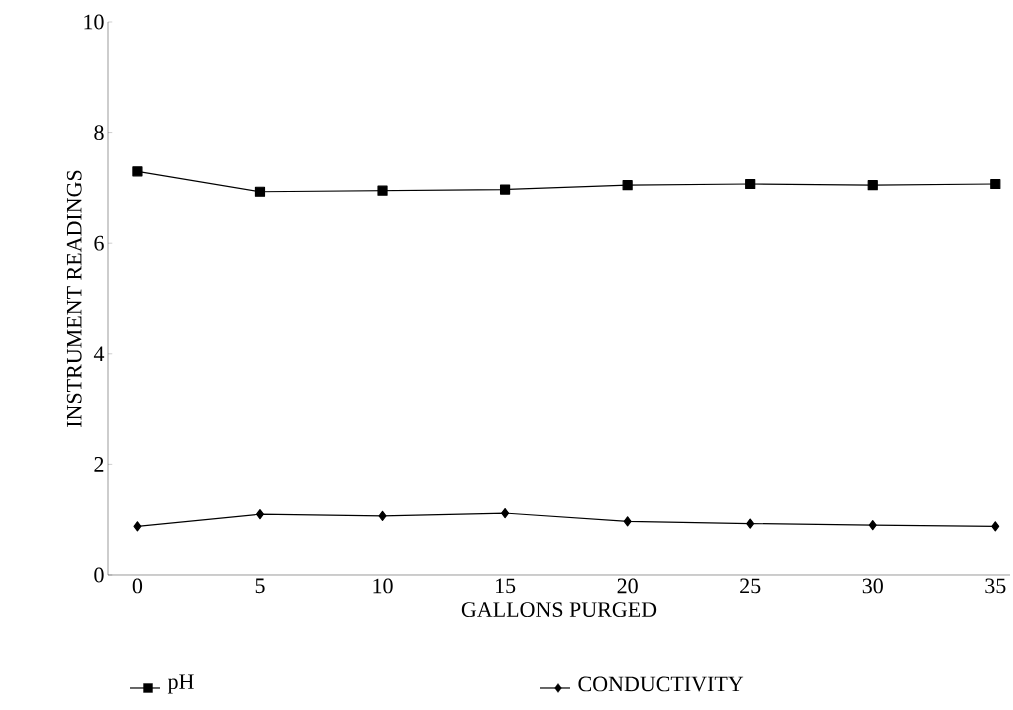  Describe the element at coordinates (99, 464) in the screenshot. I see `y-tick-label: 2` at that location.